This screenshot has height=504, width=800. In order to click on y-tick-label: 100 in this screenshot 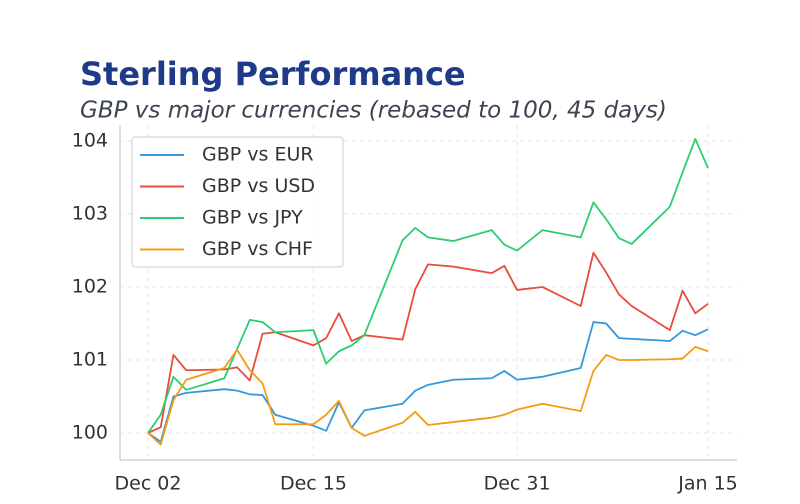, I will do `click(90, 432)`.